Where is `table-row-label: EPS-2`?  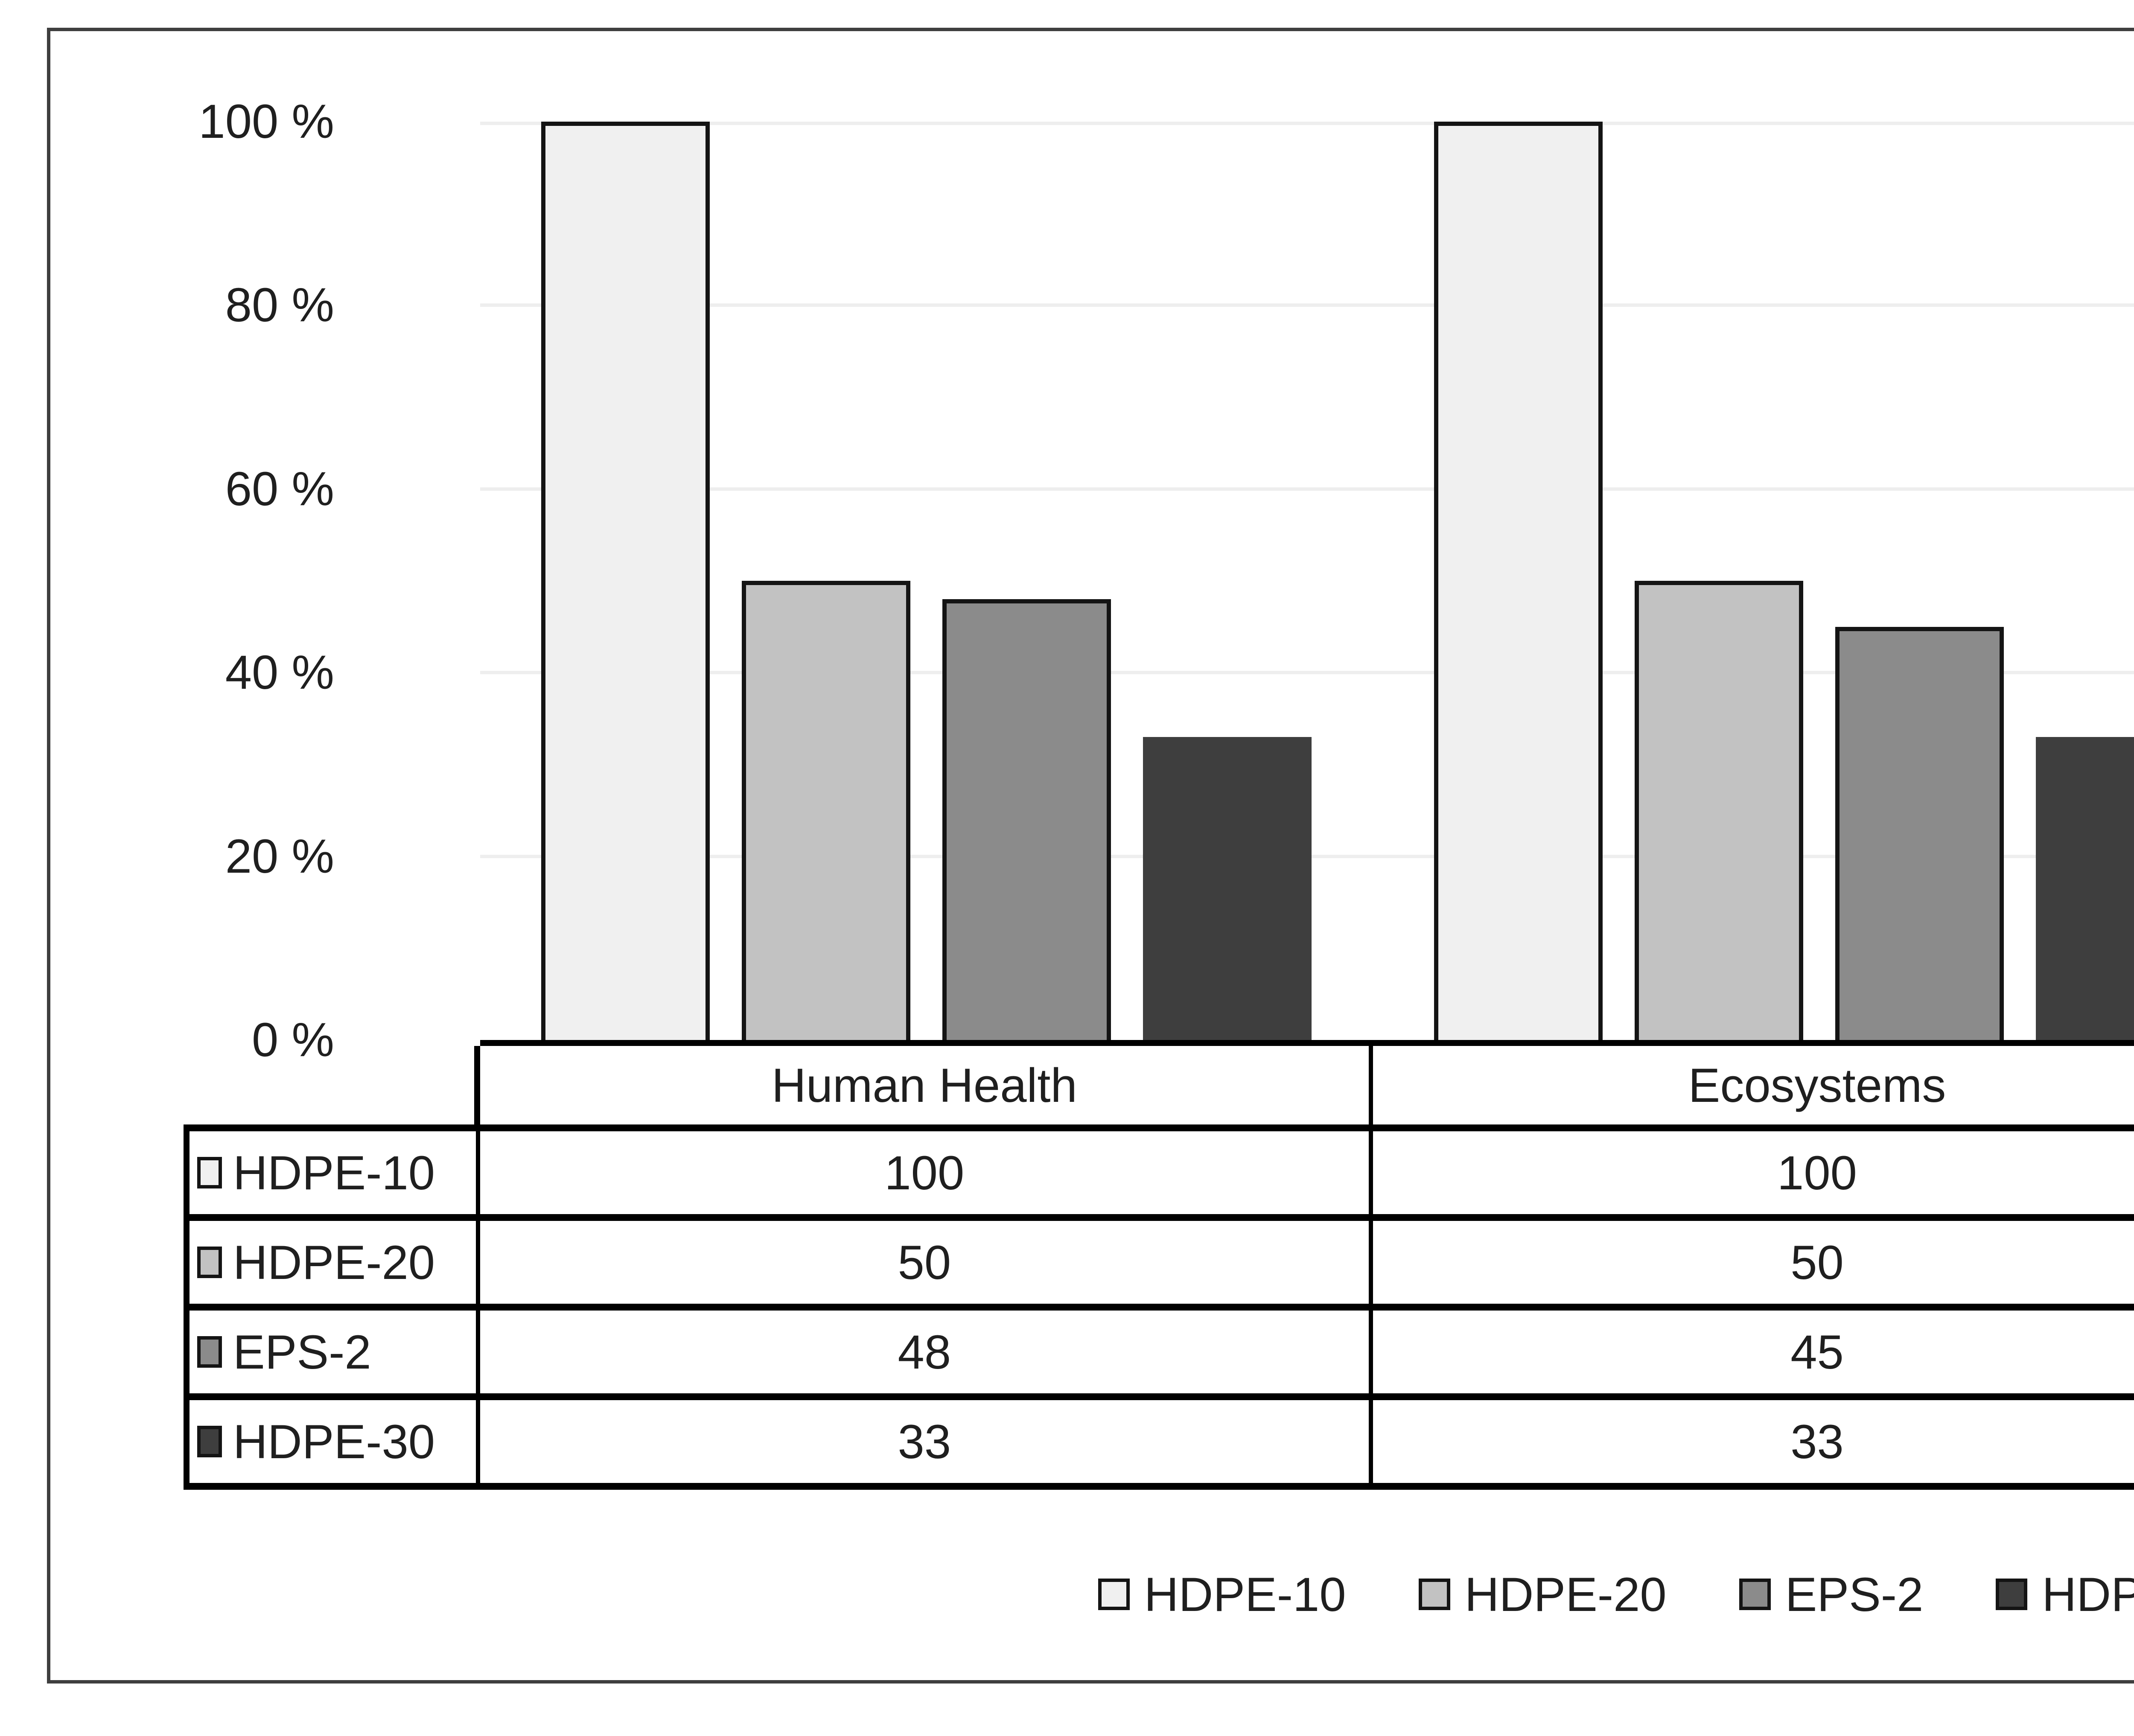
table-row-label: EPS-2 is located at coordinates (332, 1355).